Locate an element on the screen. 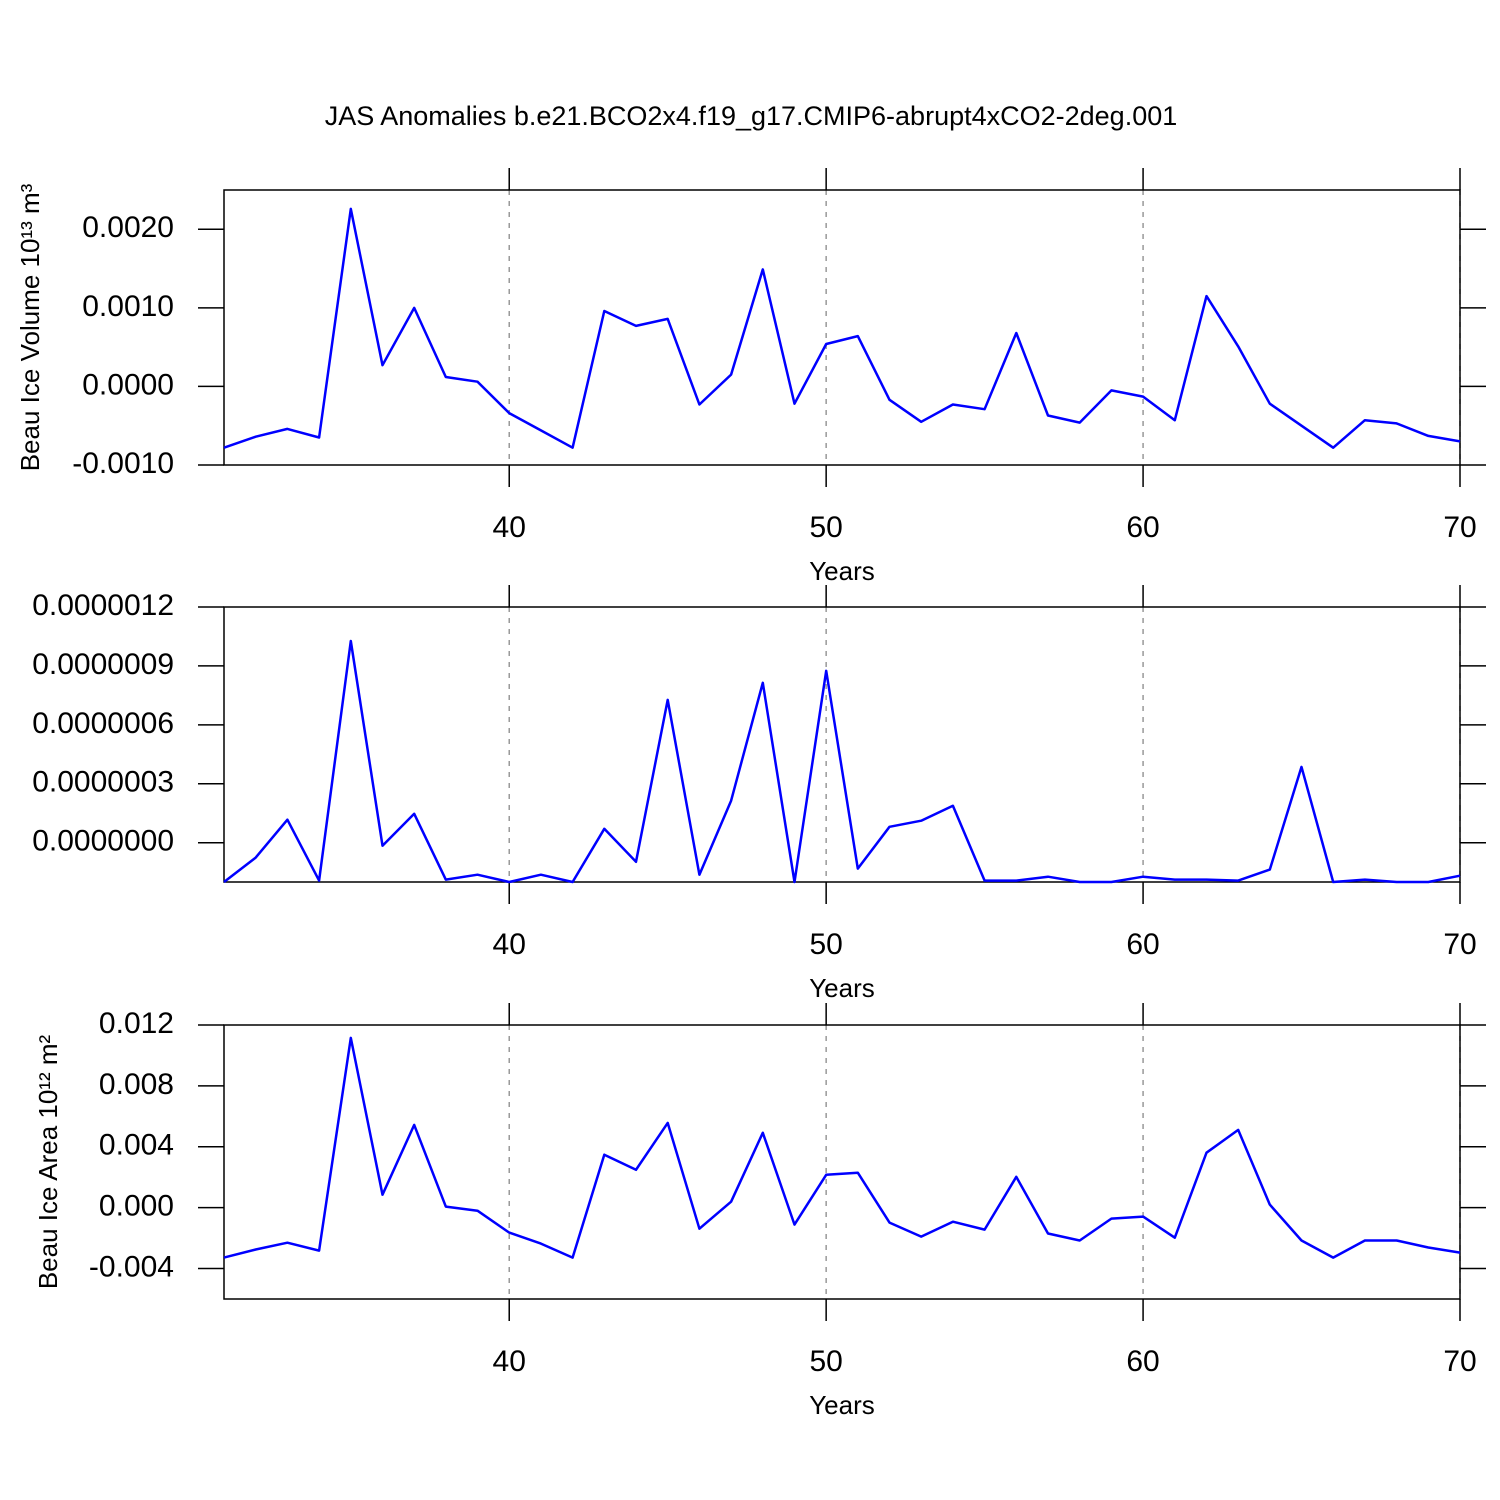 The width and height of the screenshot is (1500, 1500). y-tick-label: 0.0000009 is located at coordinates (103, 664).